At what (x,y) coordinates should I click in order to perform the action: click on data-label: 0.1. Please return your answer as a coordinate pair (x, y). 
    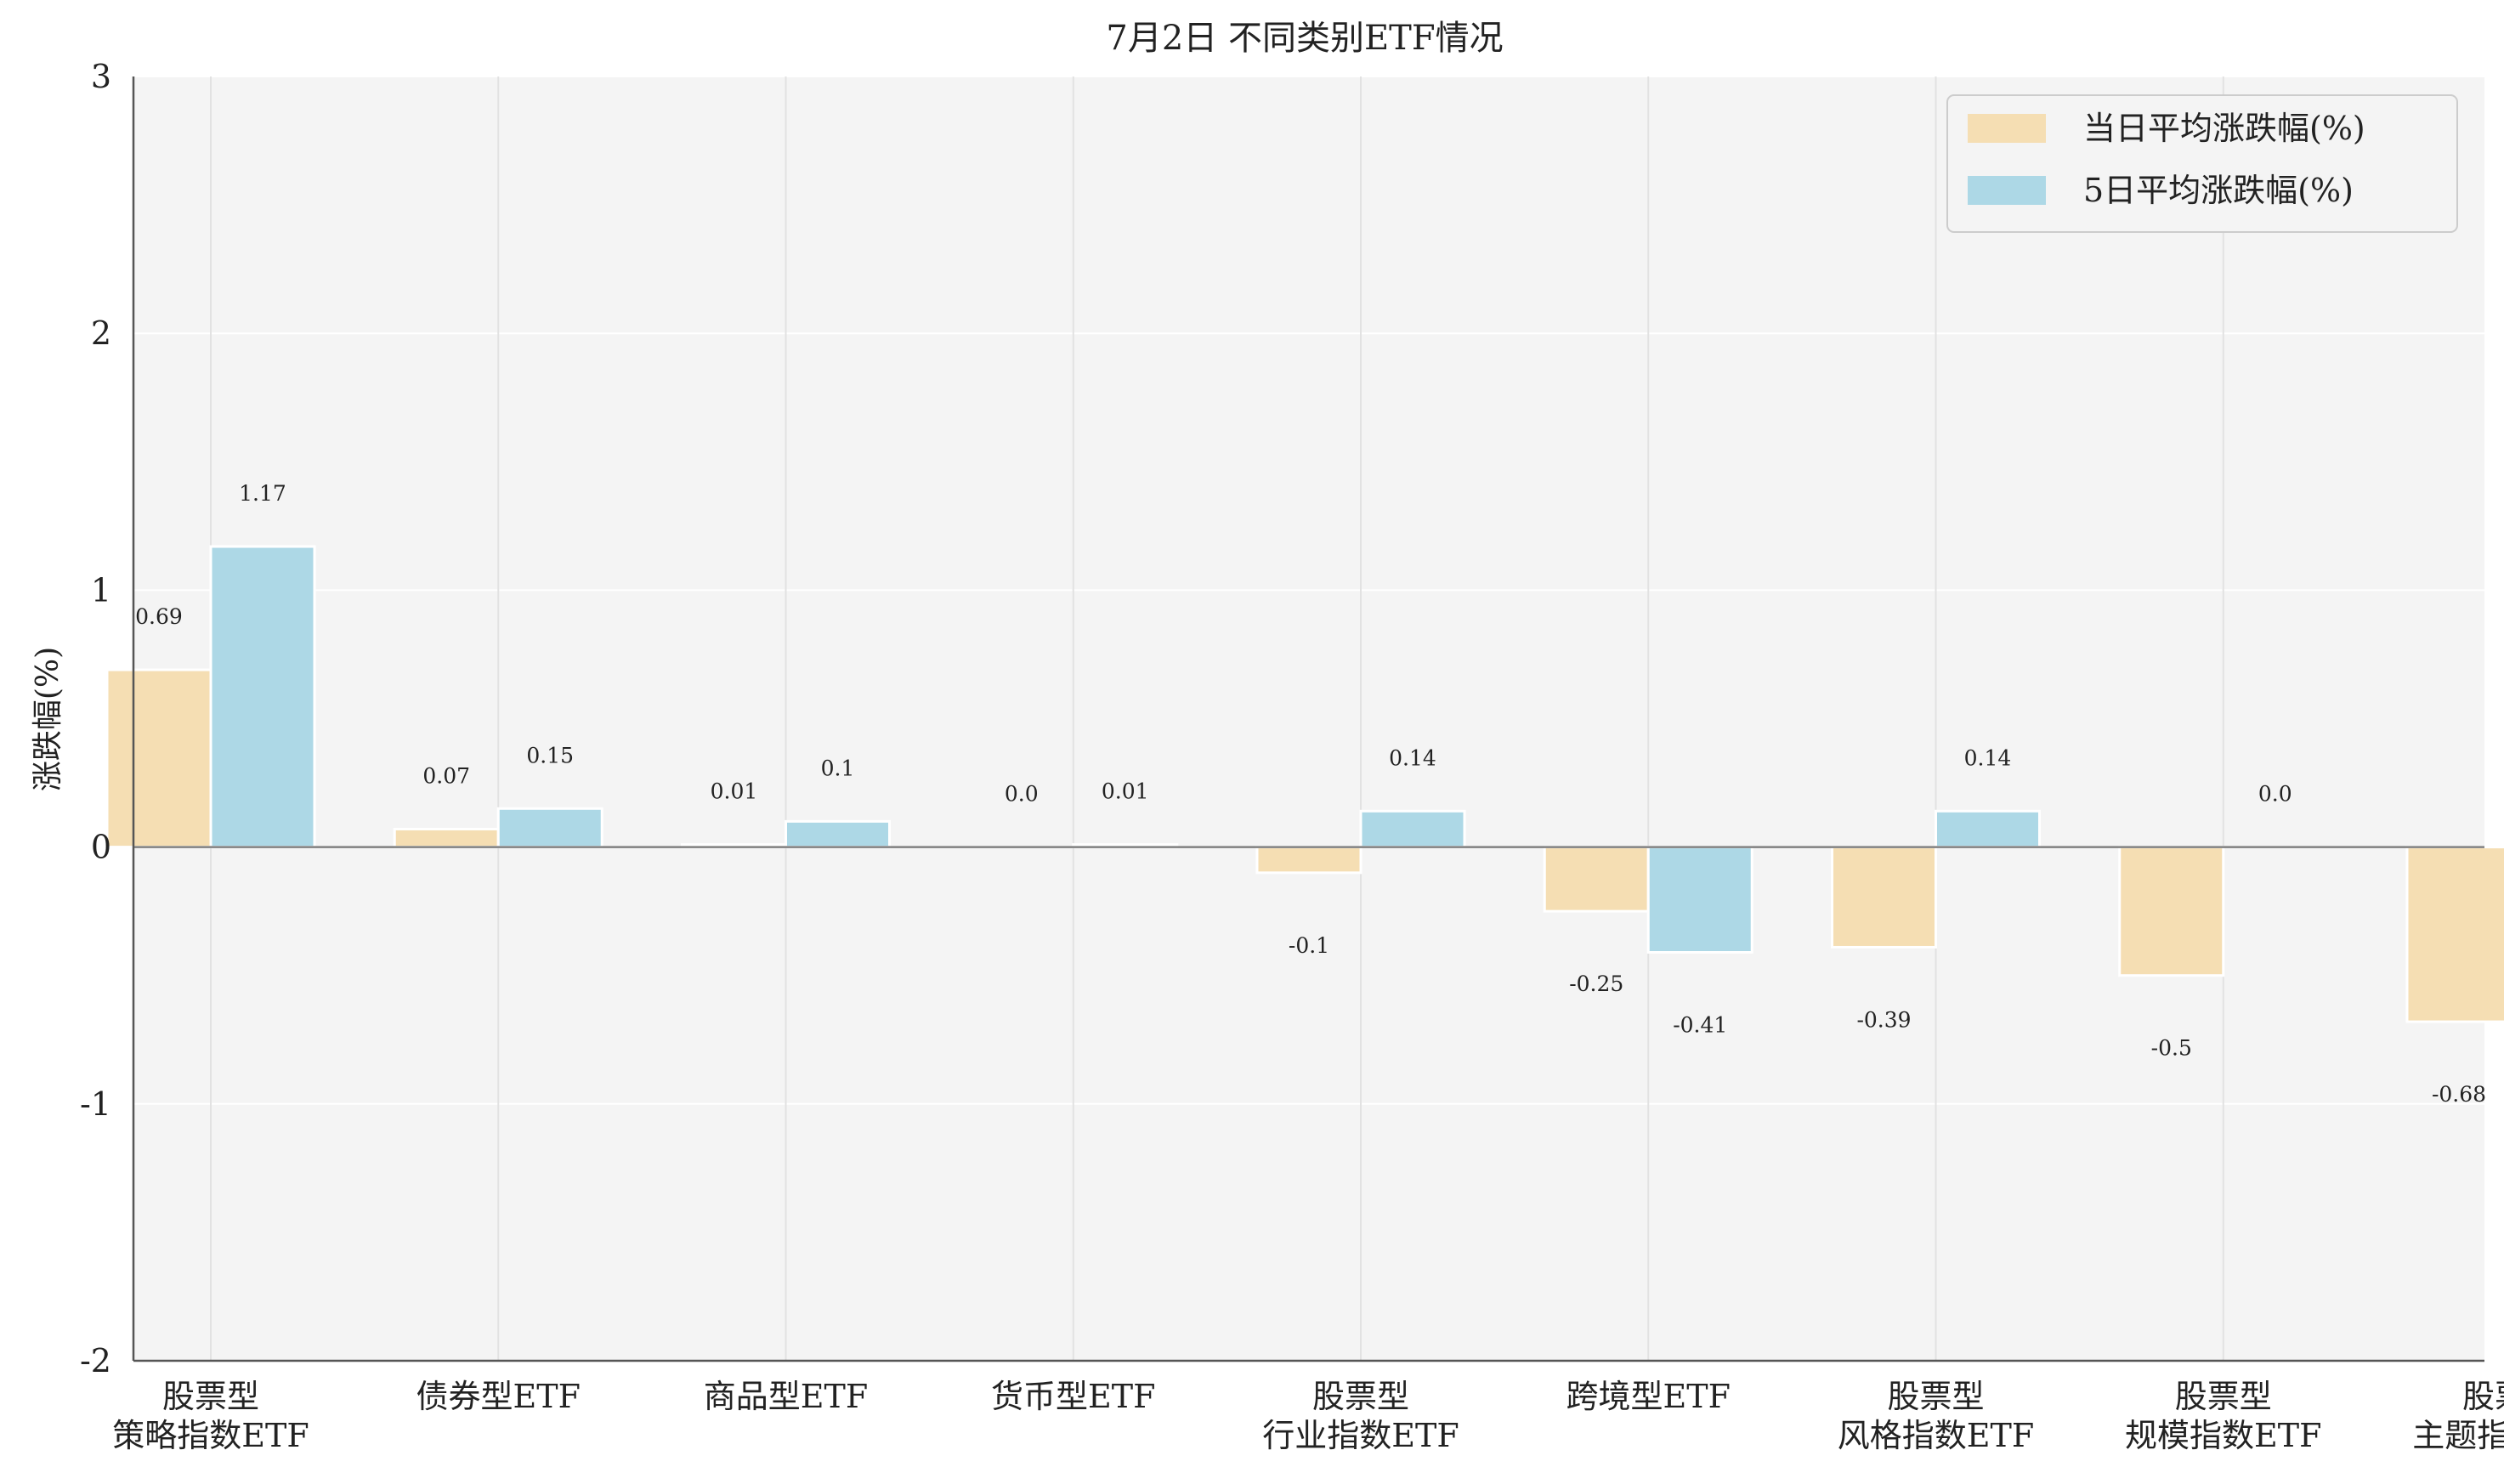
    Looking at the image, I should click on (838, 768).